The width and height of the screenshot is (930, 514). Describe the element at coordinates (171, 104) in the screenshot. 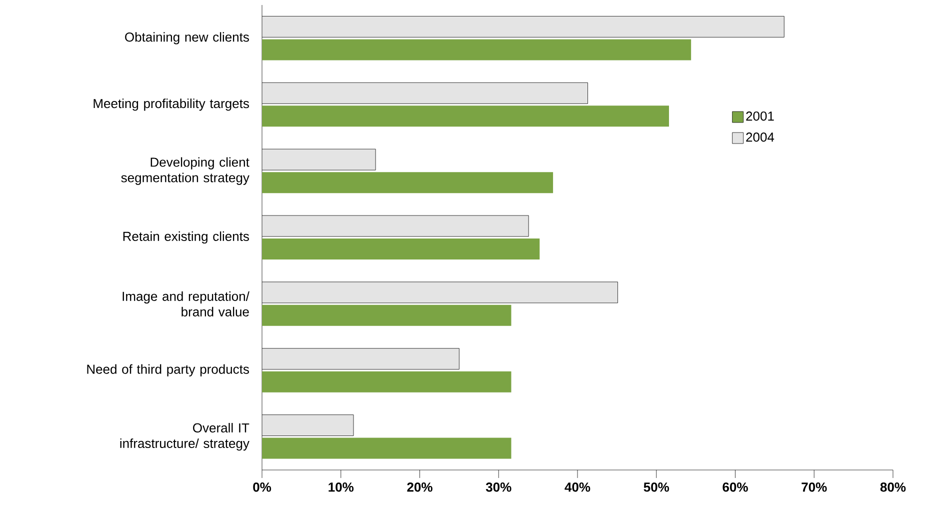

I see `y-tick-label: Meeting profitability targets` at that location.